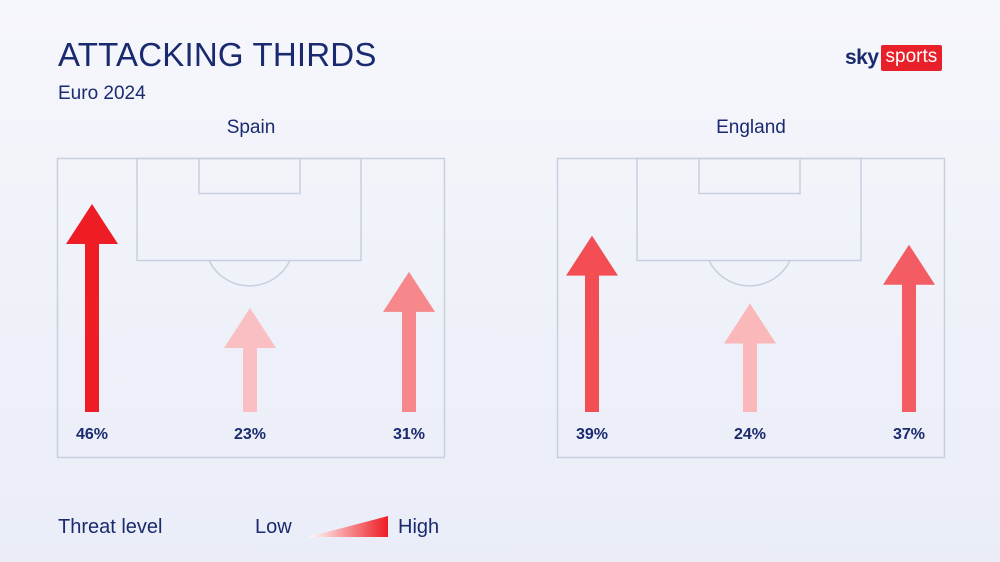  Describe the element at coordinates (217, 54) in the screenshot. I see `chart-title: ATTACKING THIRDS` at that location.